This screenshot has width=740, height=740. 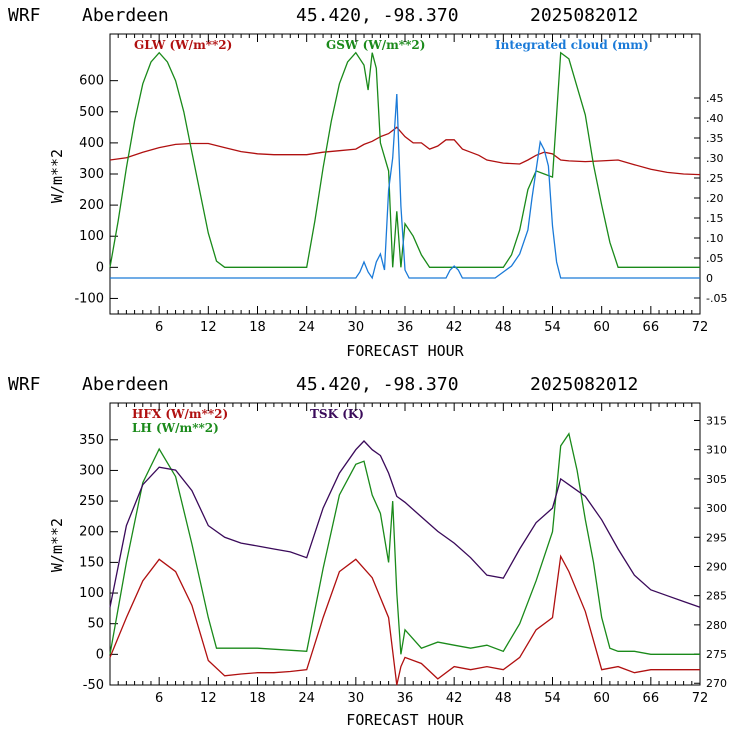 What do you see at coordinates (91, 112) in the screenshot?
I see `top-y-tick-label: 500` at bounding box center [91, 112].